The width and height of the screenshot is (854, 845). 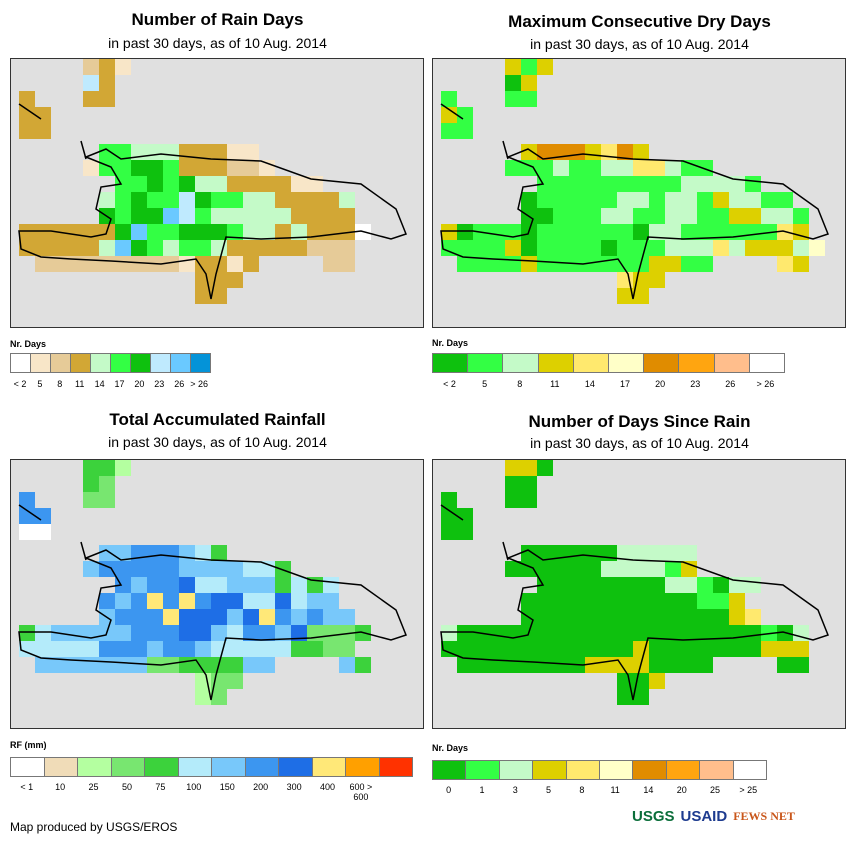 What do you see at coordinates (639, 21) in the screenshot?
I see `map-title: Maximum Consecutive Dry Days` at bounding box center [639, 21].